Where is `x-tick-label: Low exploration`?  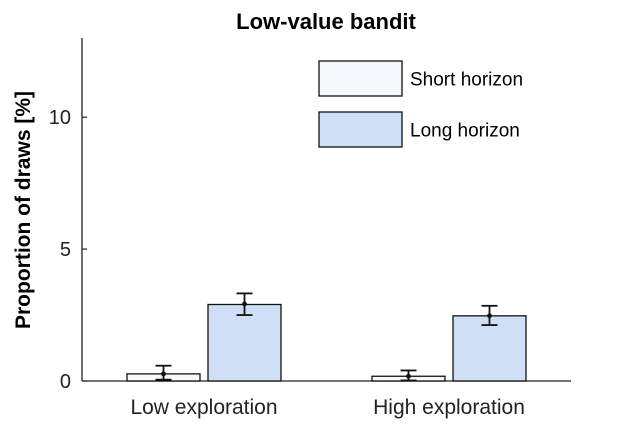 x-tick-label: Low exploration is located at coordinates (203, 407).